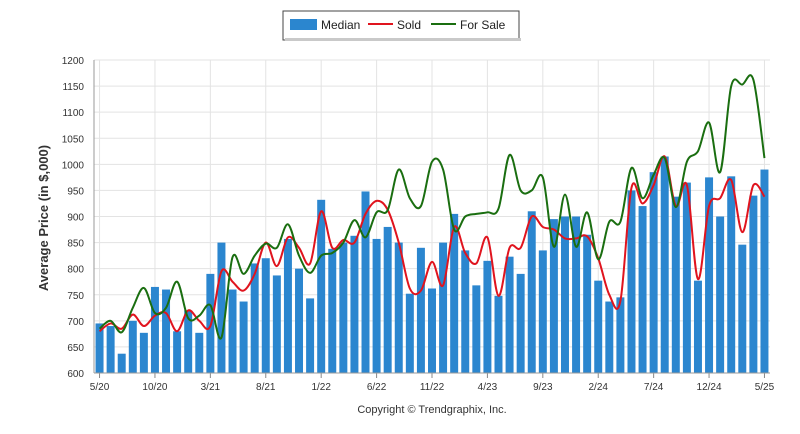  I want to click on x-tick-label: 1/22, so click(321, 387).